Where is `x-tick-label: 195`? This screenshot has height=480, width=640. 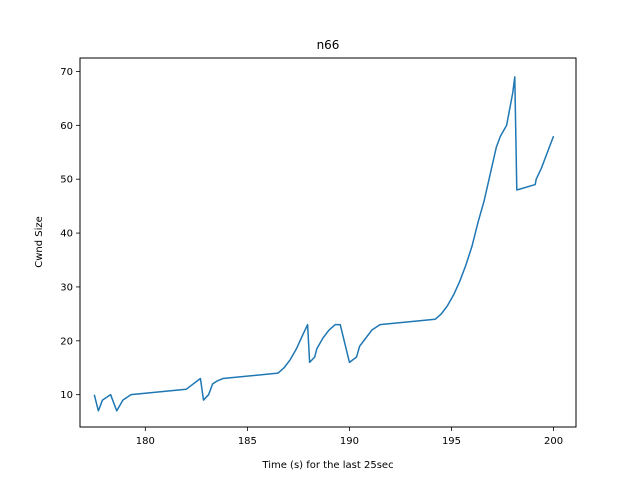
x-tick-label: 195 is located at coordinates (451, 441).